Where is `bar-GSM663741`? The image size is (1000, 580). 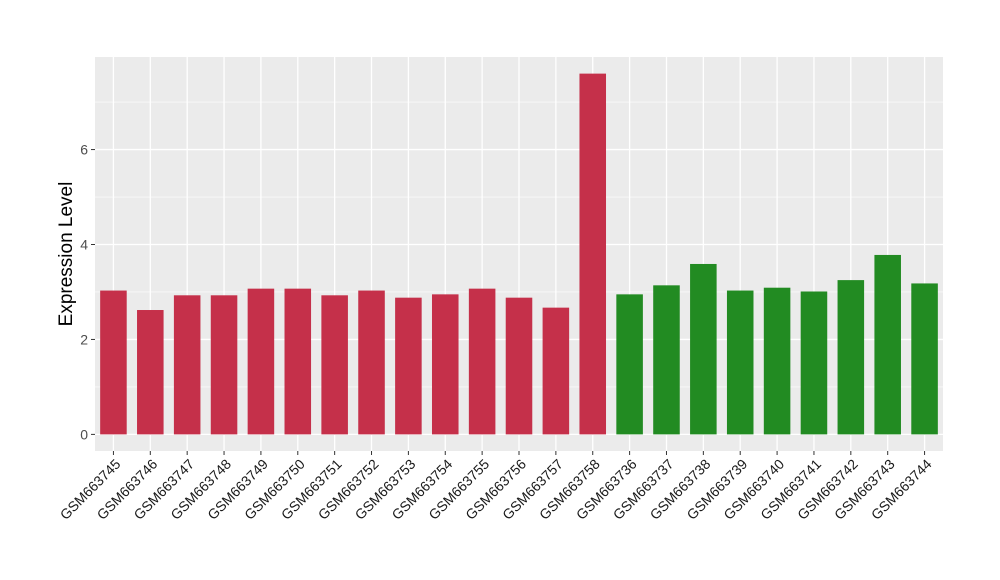
bar-GSM663741 is located at coordinates (814, 363).